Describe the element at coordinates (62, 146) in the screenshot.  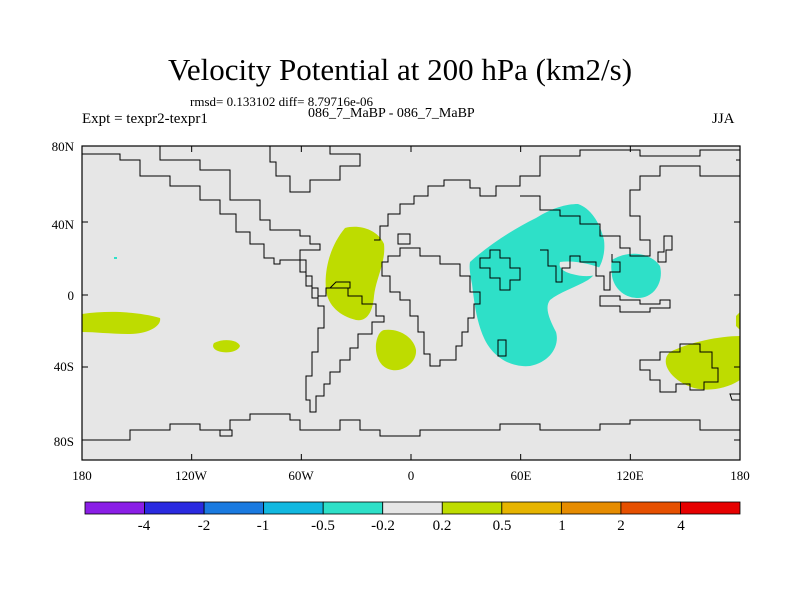
I see `lat-tick-label: 80N` at that location.